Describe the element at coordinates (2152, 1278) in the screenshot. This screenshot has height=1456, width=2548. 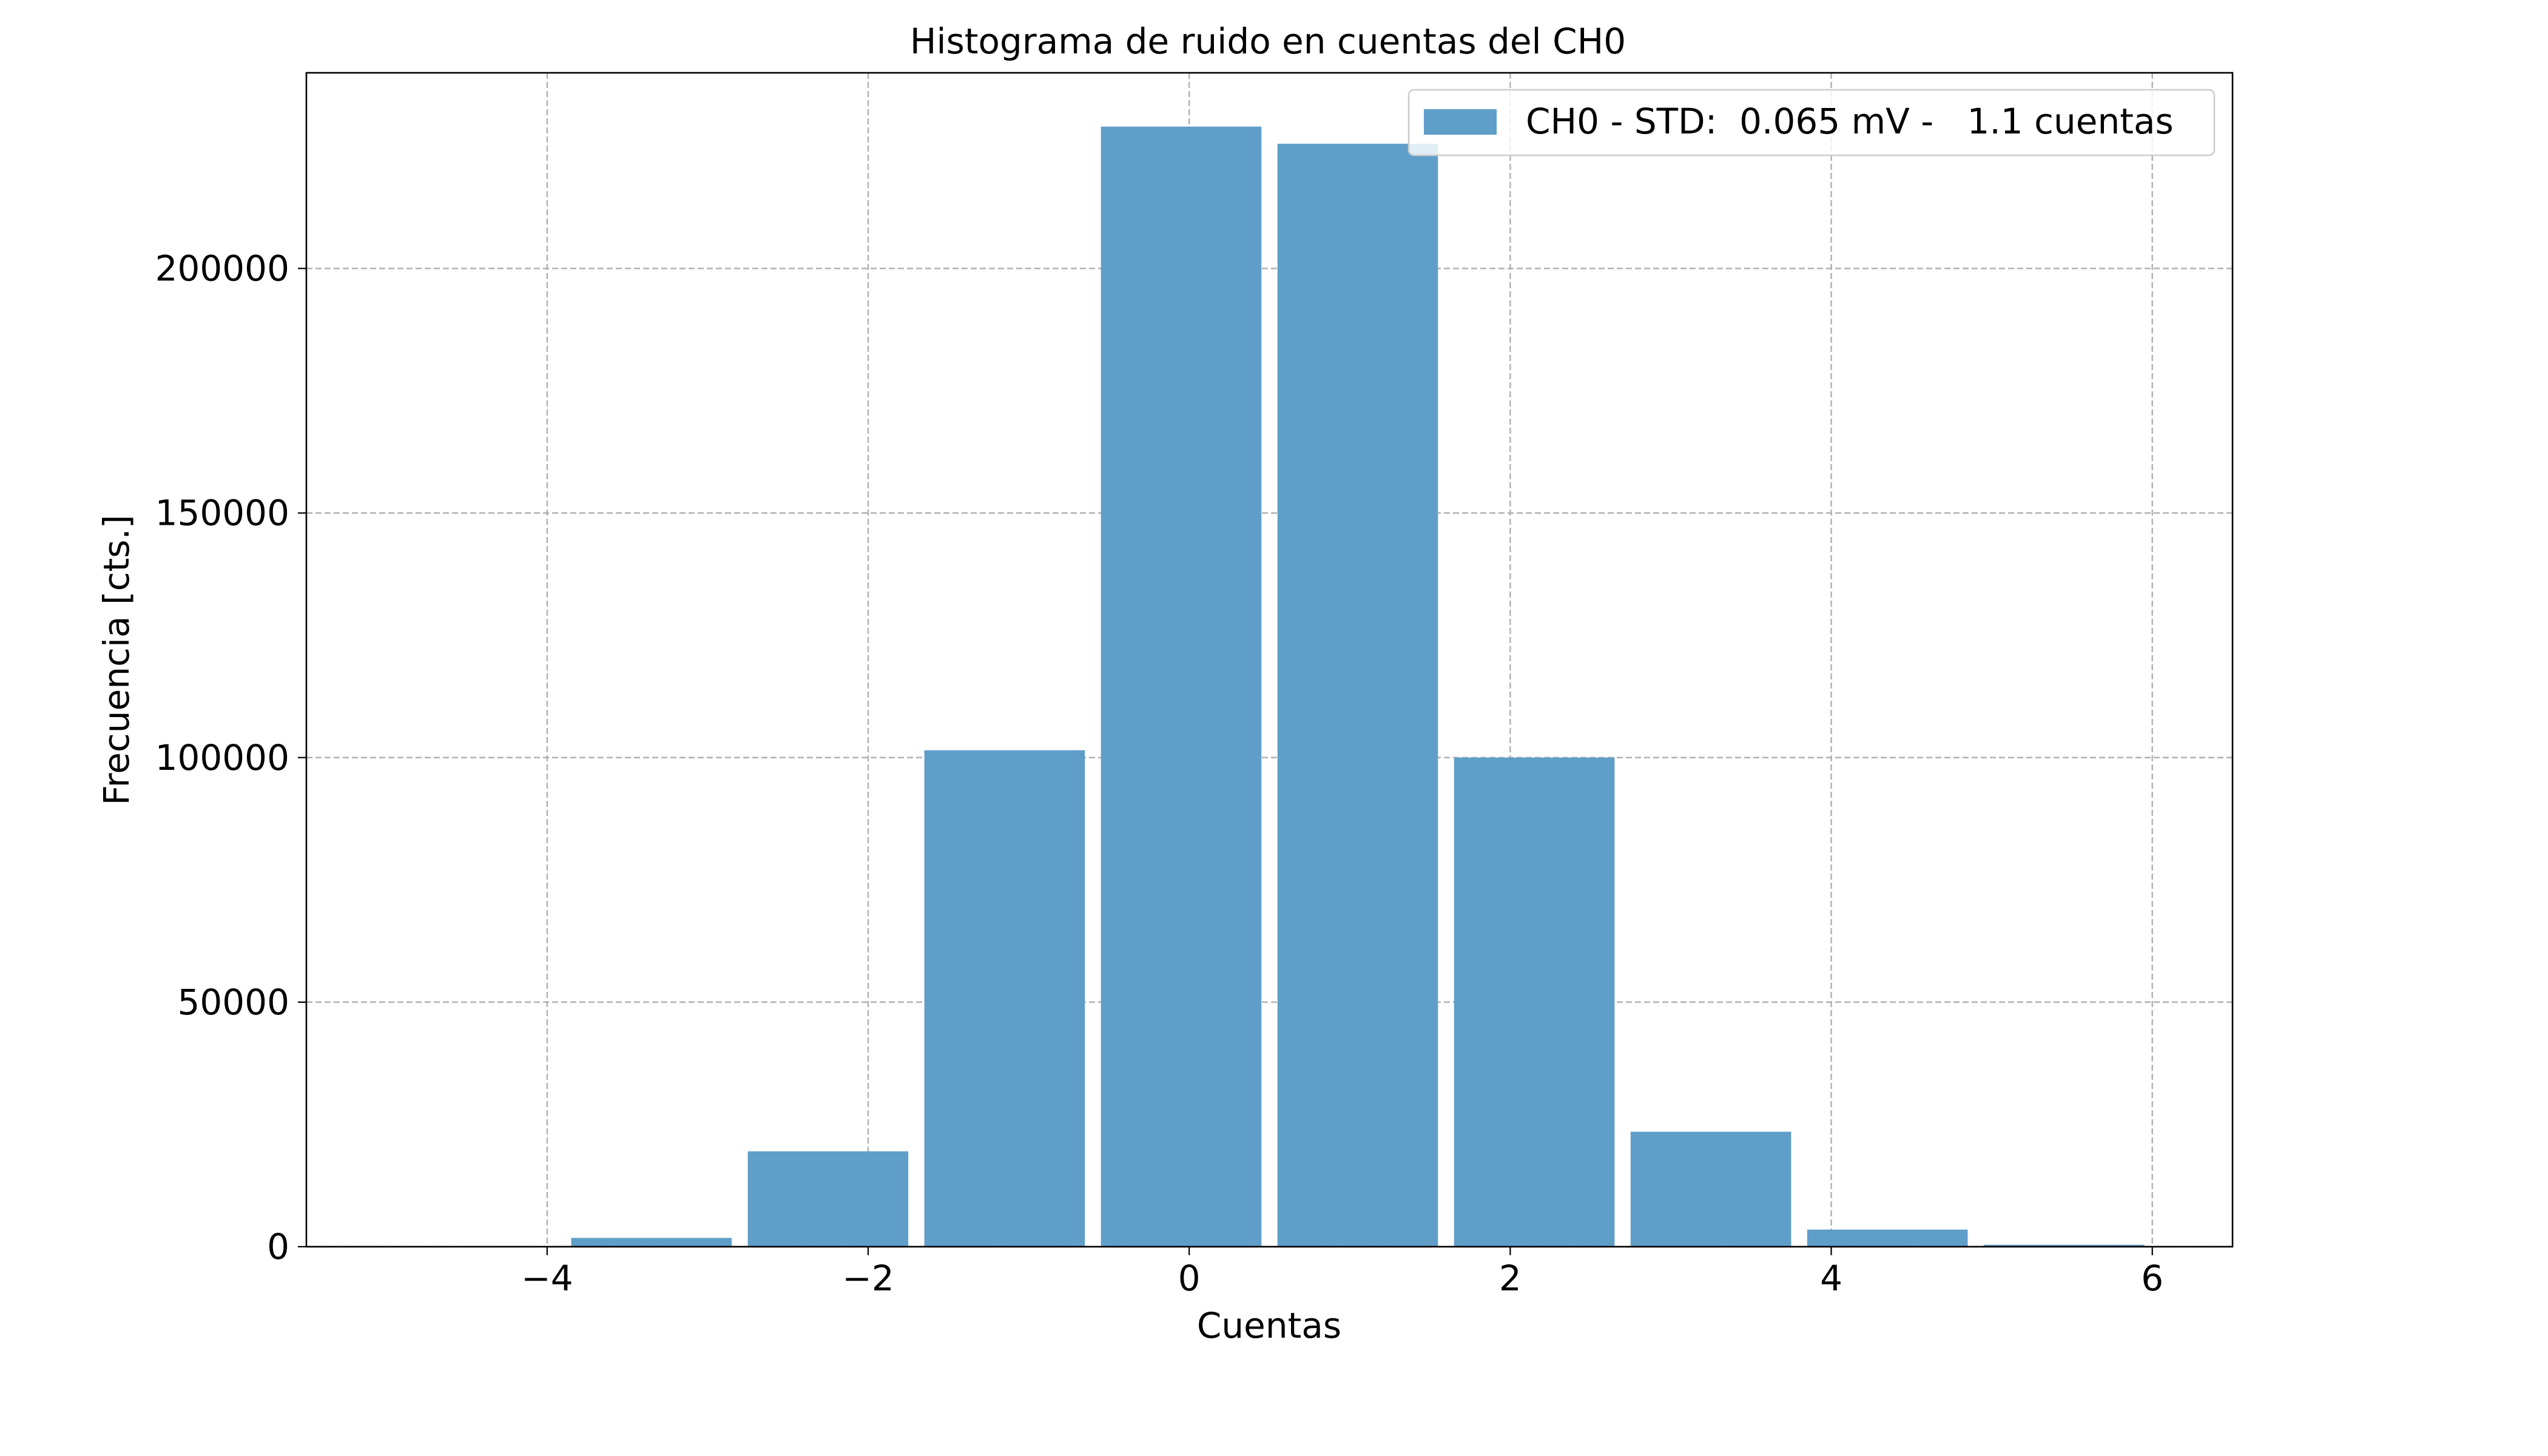
I see `x-tick-label: 6` at that location.